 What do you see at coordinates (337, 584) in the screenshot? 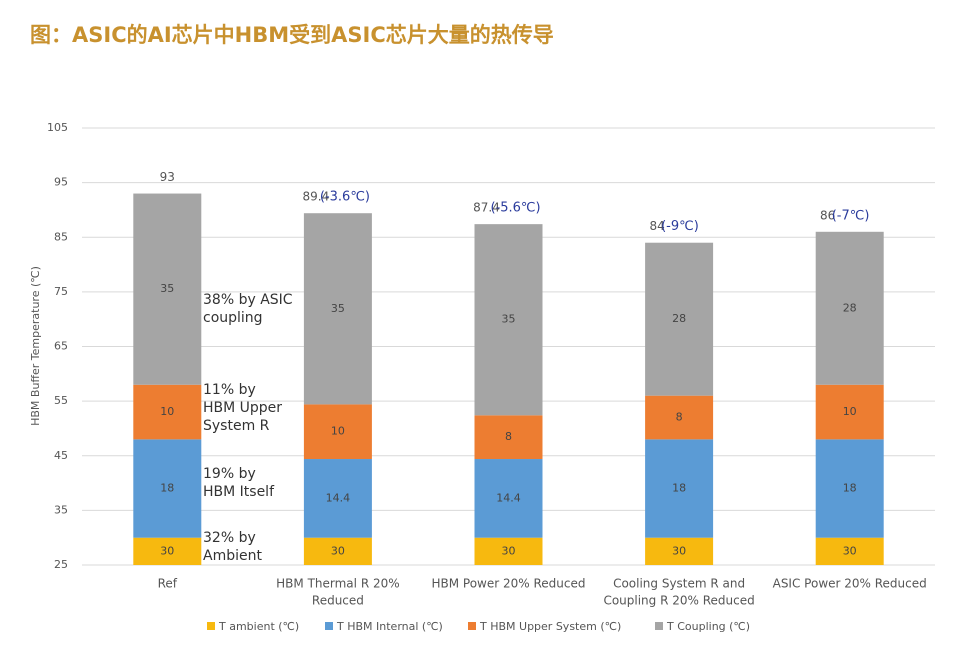
I see `x-tick-label: HBM Thermal R 20%` at bounding box center [337, 584].